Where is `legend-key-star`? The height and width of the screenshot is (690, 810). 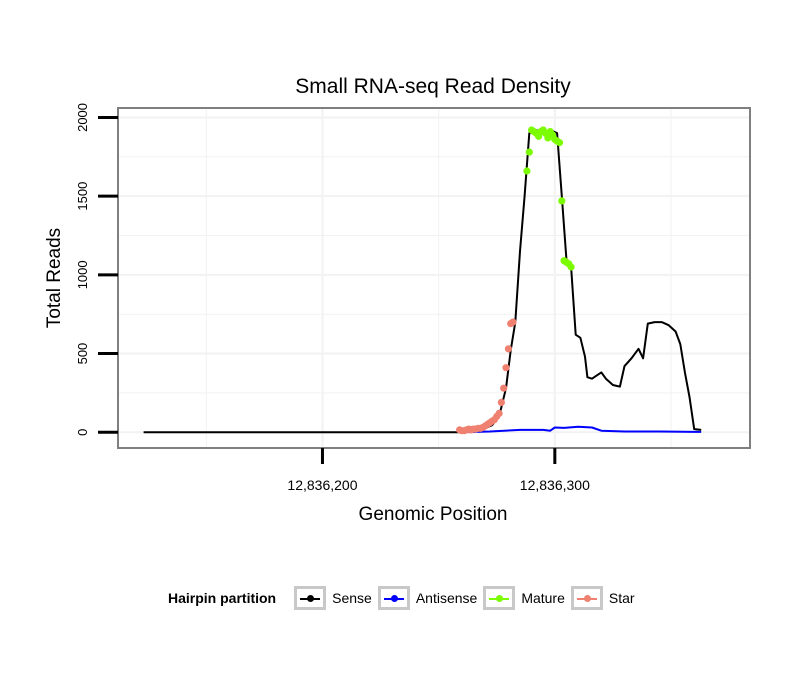
legend-key-star is located at coordinates (586, 598).